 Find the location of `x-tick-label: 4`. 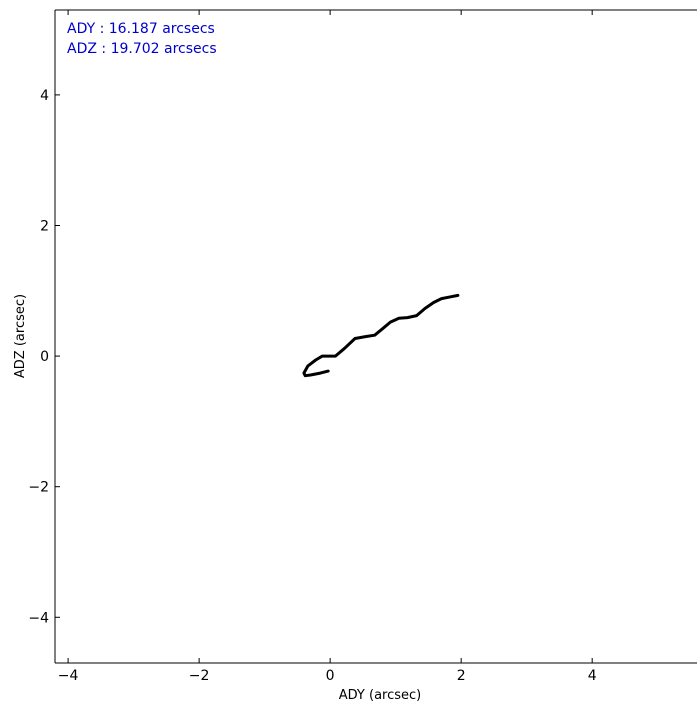

x-tick-label: 4 is located at coordinates (592, 676).